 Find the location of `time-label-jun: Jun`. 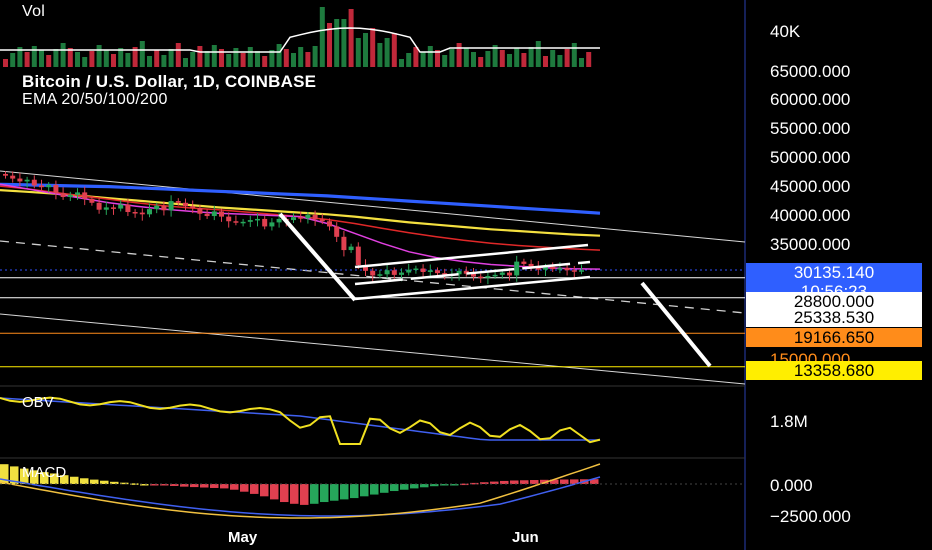

time-label-jun: Jun is located at coordinates (525, 537).